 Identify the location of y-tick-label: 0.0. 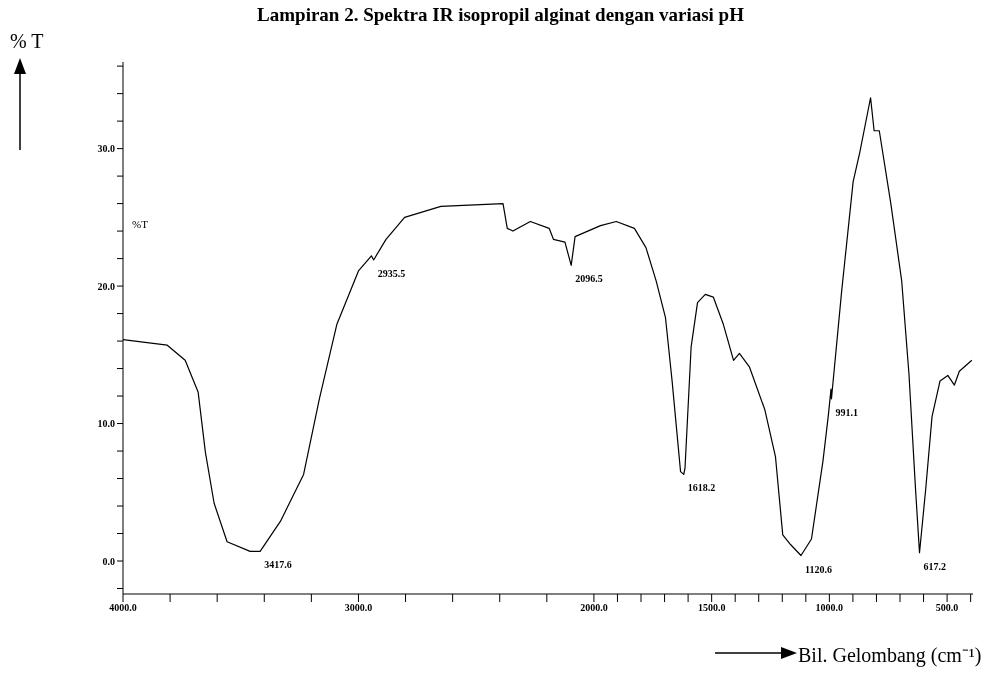
(108, 561).